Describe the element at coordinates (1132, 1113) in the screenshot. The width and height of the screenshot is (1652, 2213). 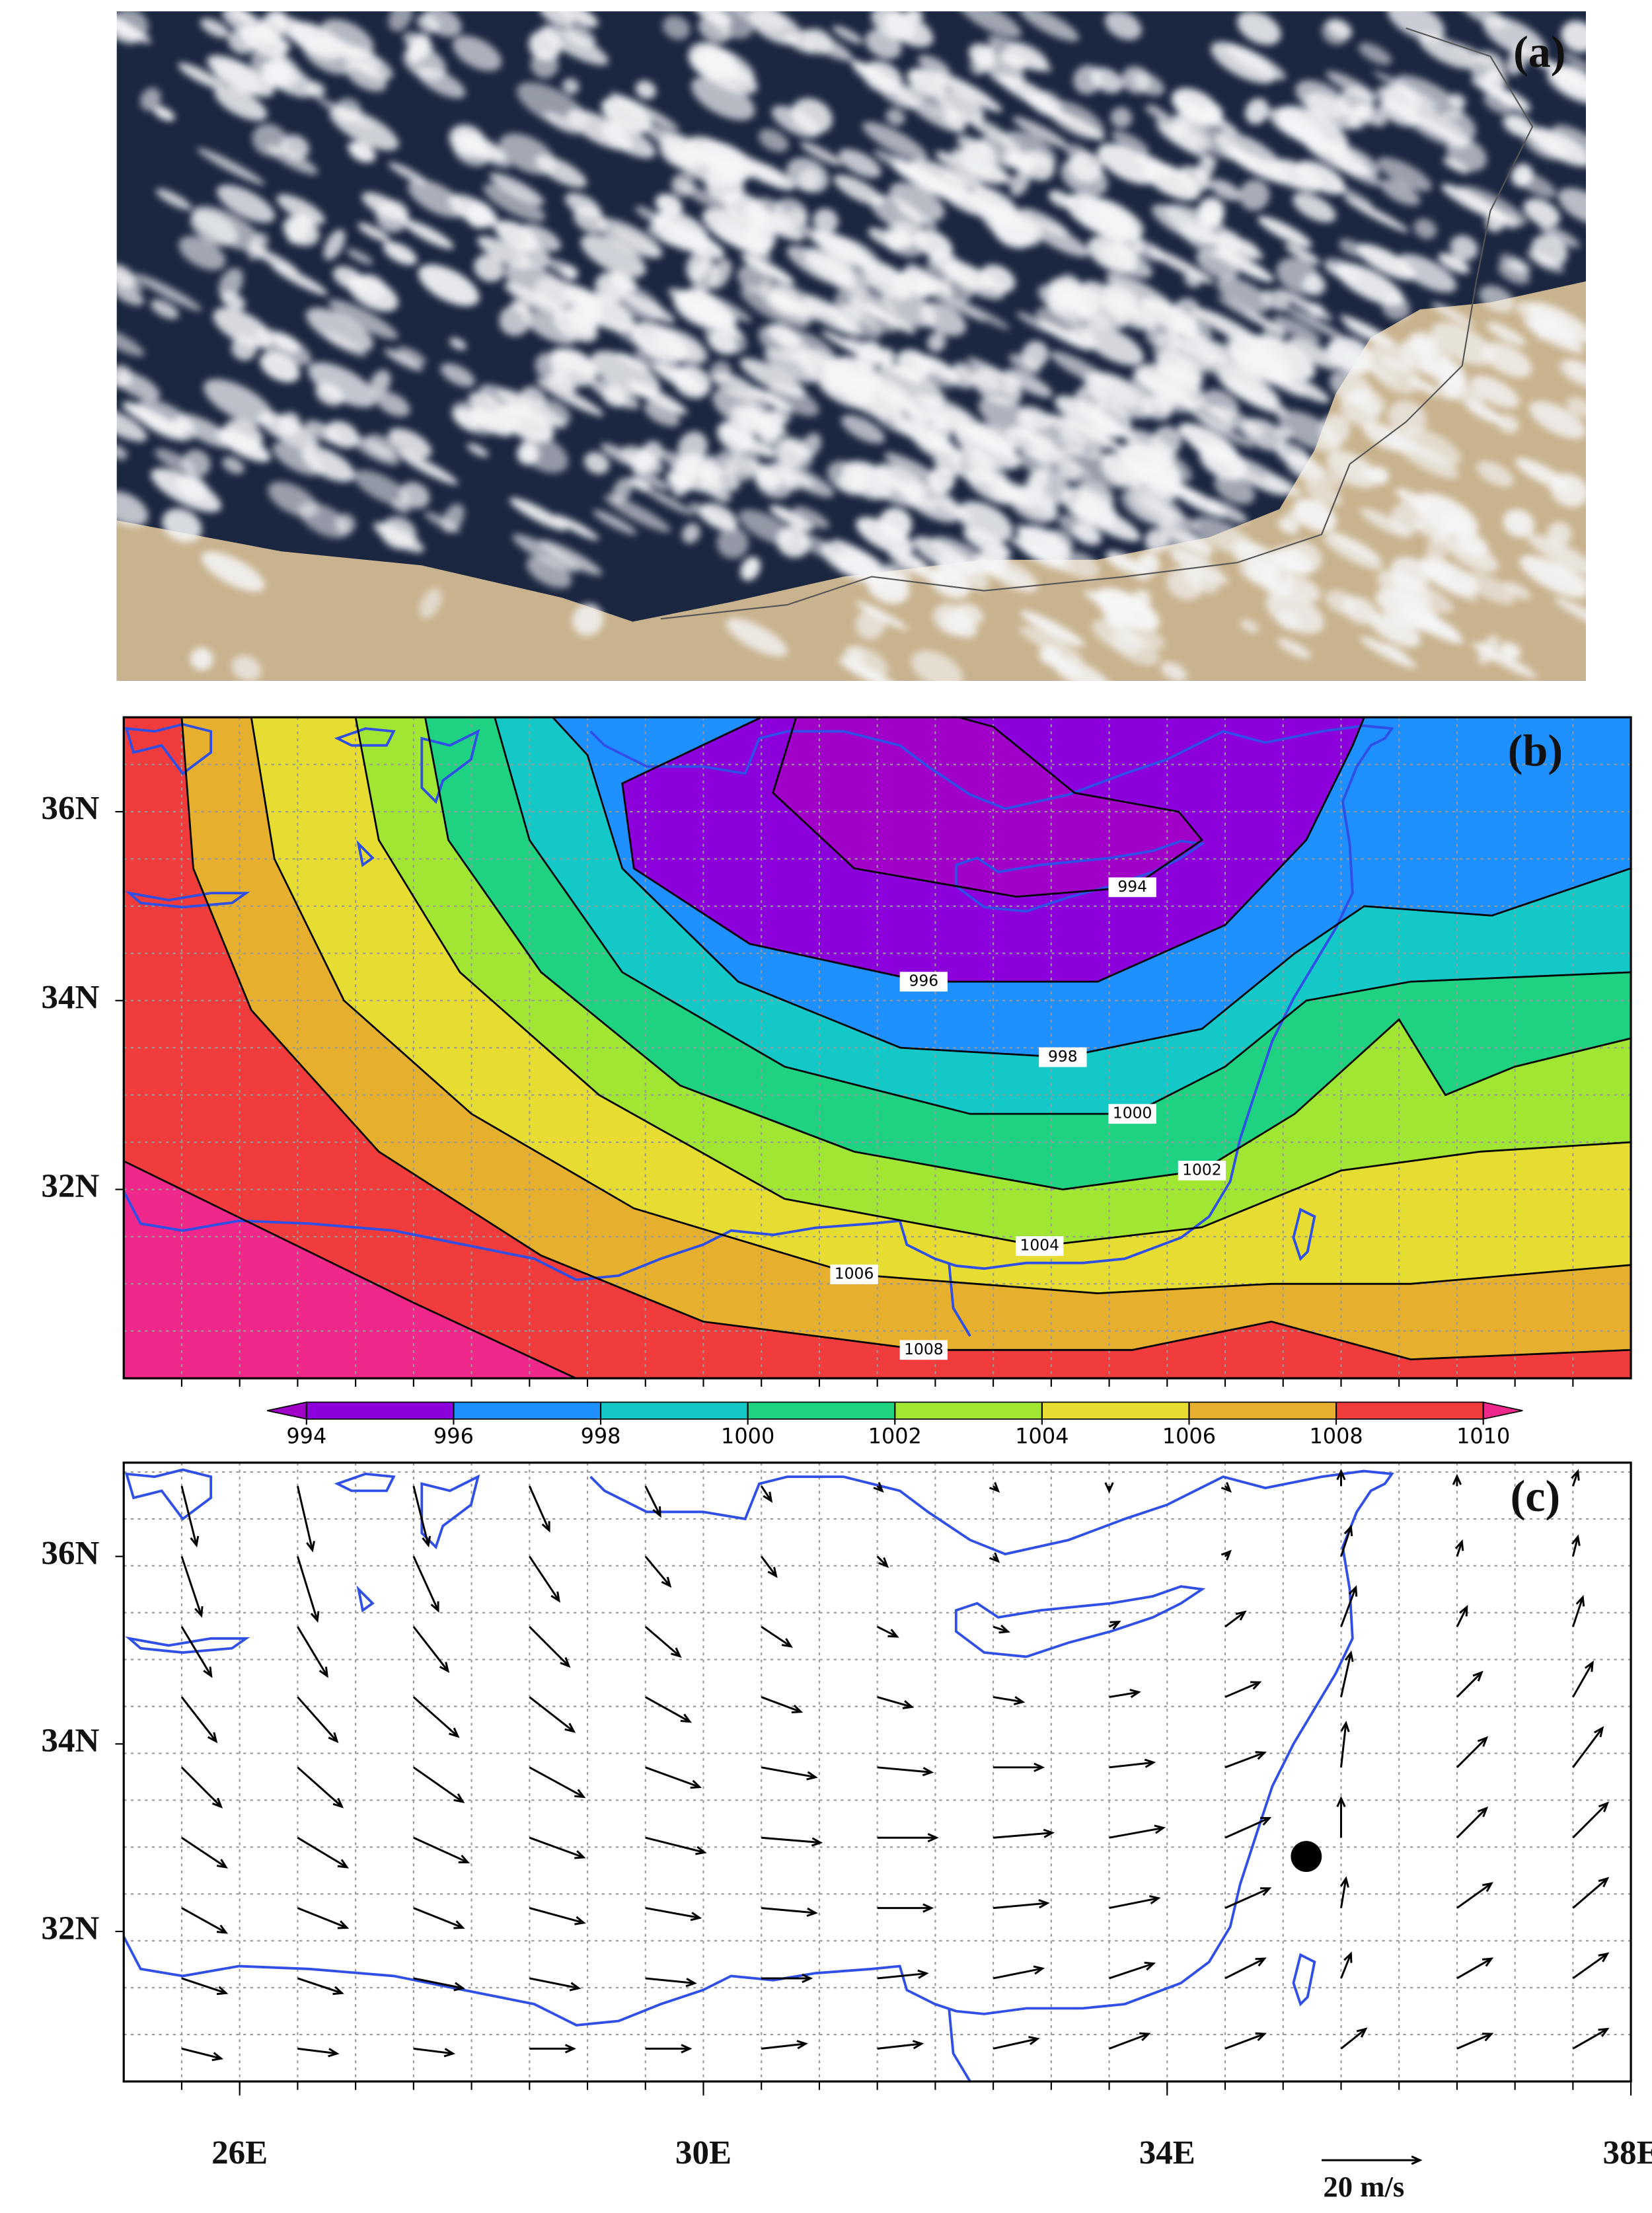
I see `contour-label: 1000` at that location.